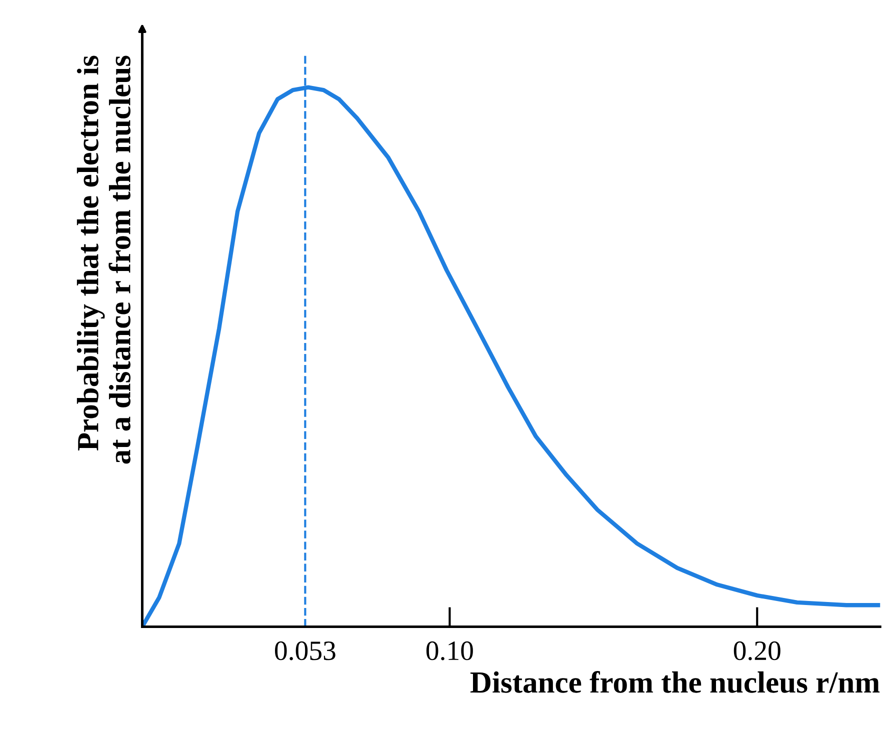 The height and width of the screenshot is (733, 889). I want to click on x-tick-label: 0.053, so click(305, 650).